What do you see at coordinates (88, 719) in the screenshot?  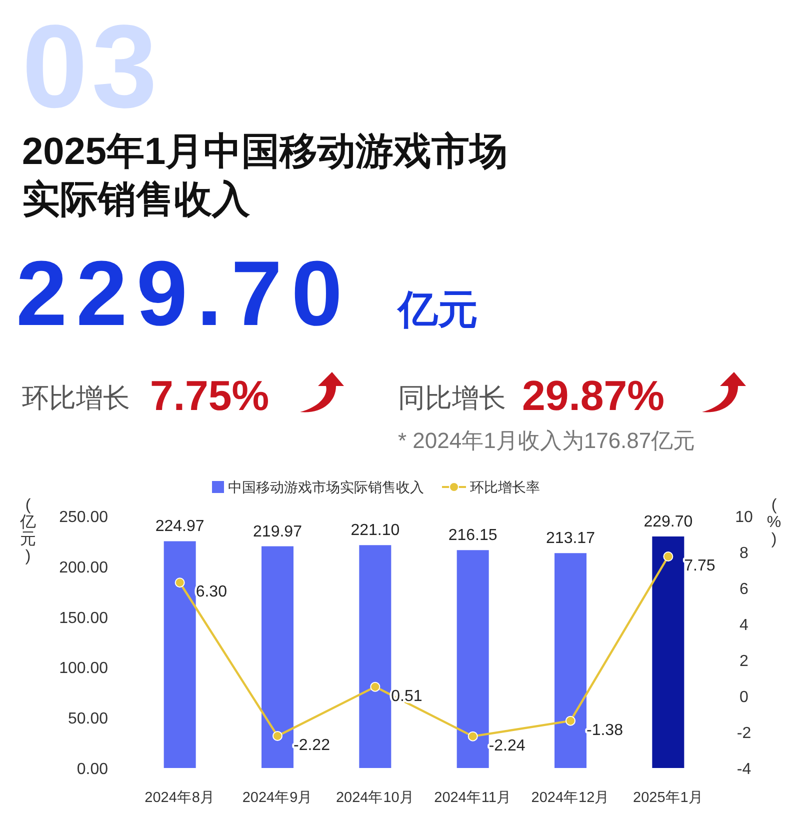 I see `y-tick-label: 50.00` at bounding box center [88, 719].